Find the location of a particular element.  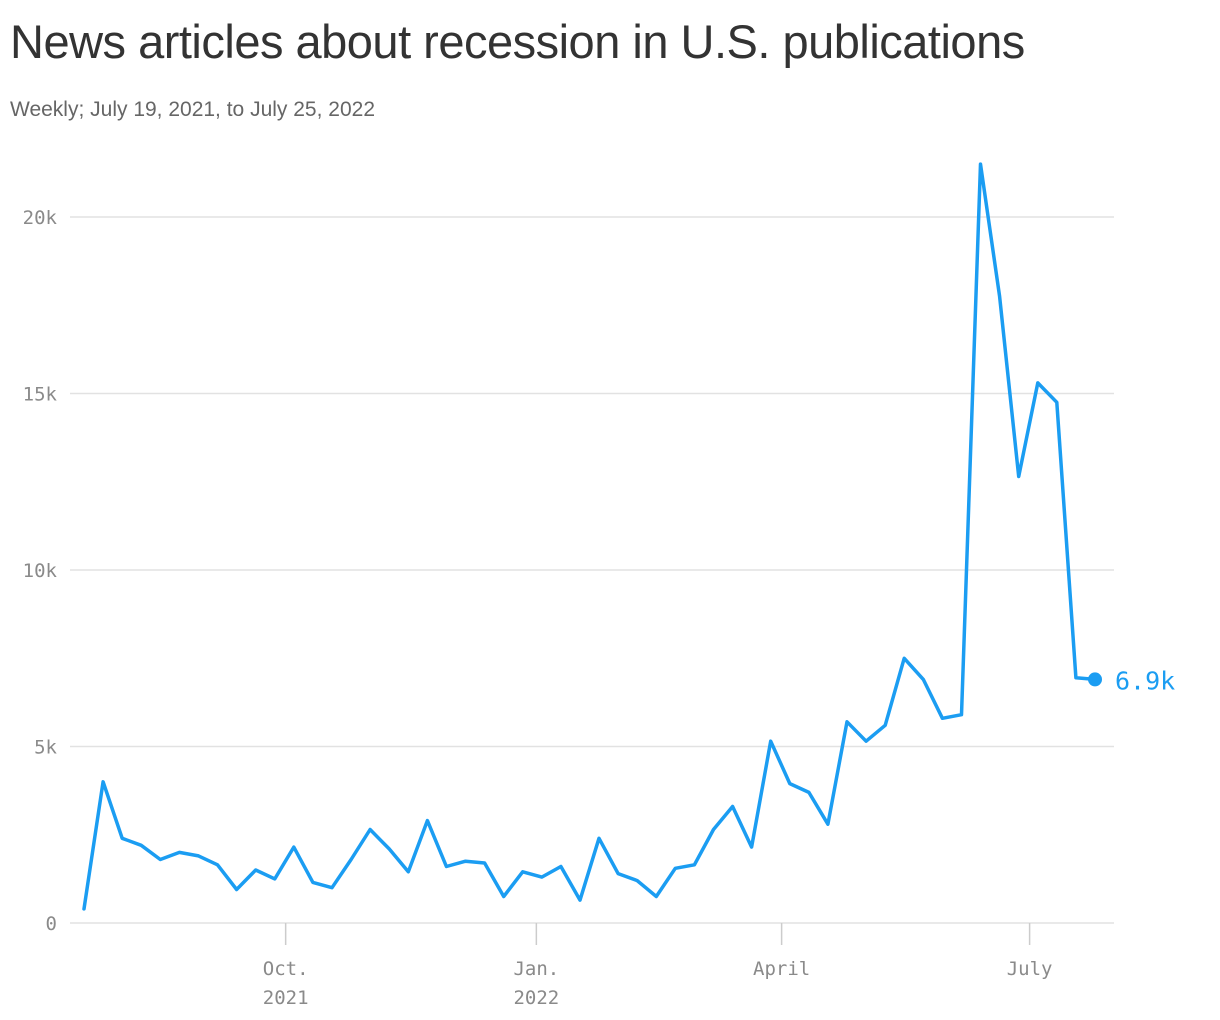

x-tick-label: 2021 is located at coordinates (286, 998).